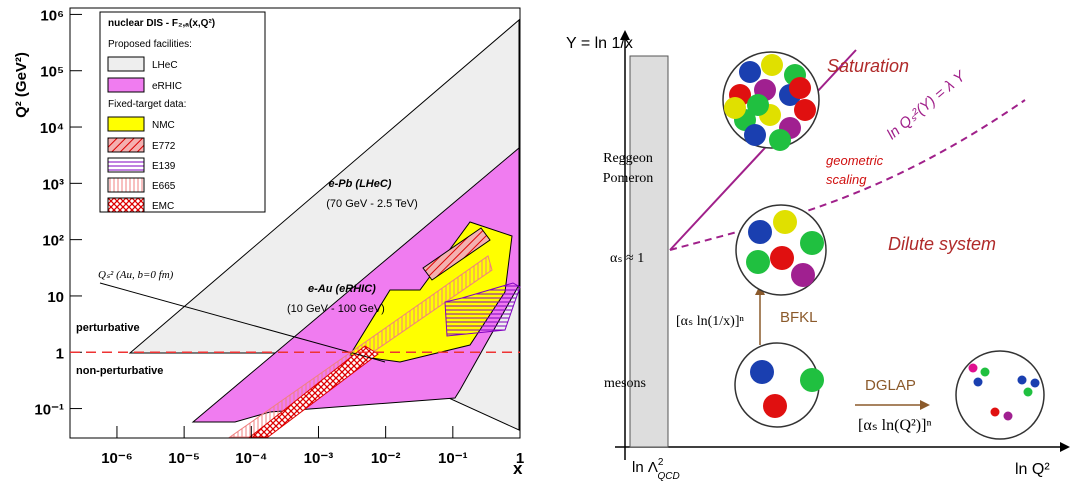 This screenshot has width=1079, height=485. Describe the element at coordinates (895, 425) in the screenshot. I see `dglap-term: [αₛ ln(Q²)]ⁿ` at that location.